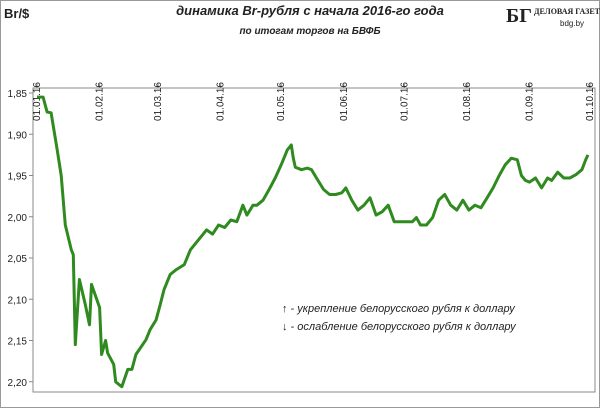 The height and width of the screenshot is (413, 600). I want to click on x-tick-label: 01.05.16, so click(281, 101).